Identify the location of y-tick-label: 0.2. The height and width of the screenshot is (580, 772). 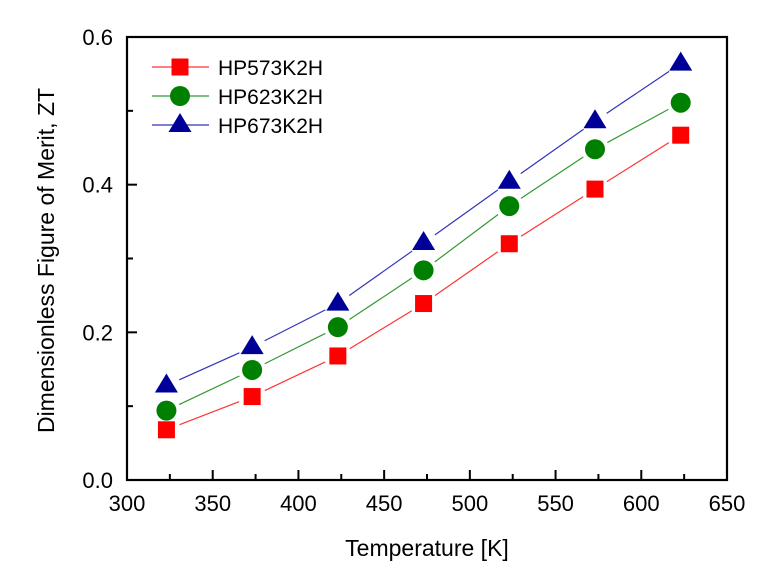
(97, 332).